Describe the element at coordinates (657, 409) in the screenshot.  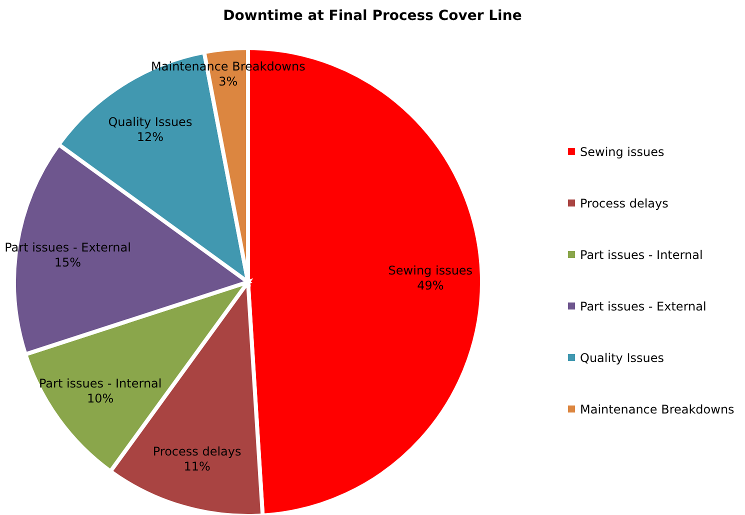
I see `legend-label: Maintenance Breakdowns` at that location.